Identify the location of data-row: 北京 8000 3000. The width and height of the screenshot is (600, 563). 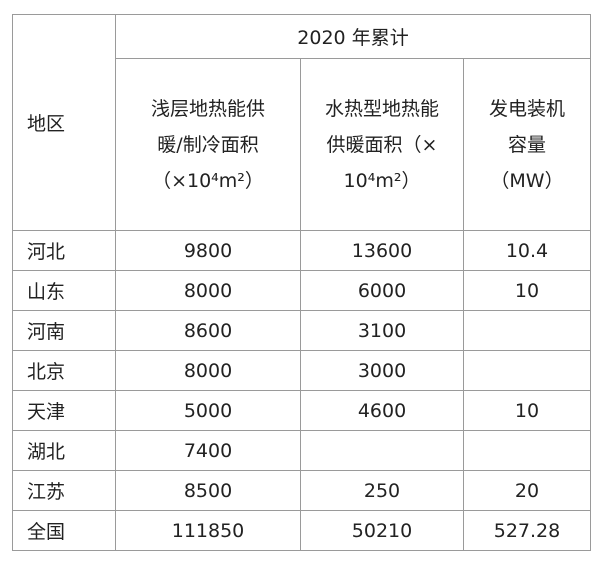
(301, 370).